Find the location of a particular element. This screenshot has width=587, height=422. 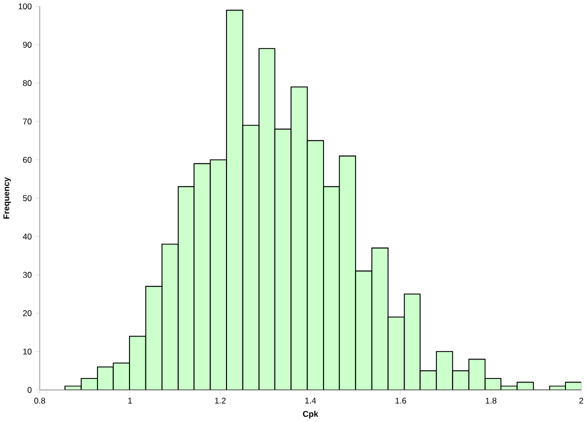

y-tick-label: 10 is located at coordinates (27, 351).